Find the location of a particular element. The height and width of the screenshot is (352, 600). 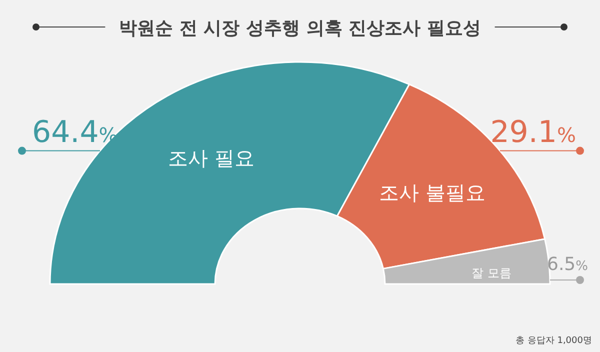

data-label: 29.1% is located at coordinates (533, 132).